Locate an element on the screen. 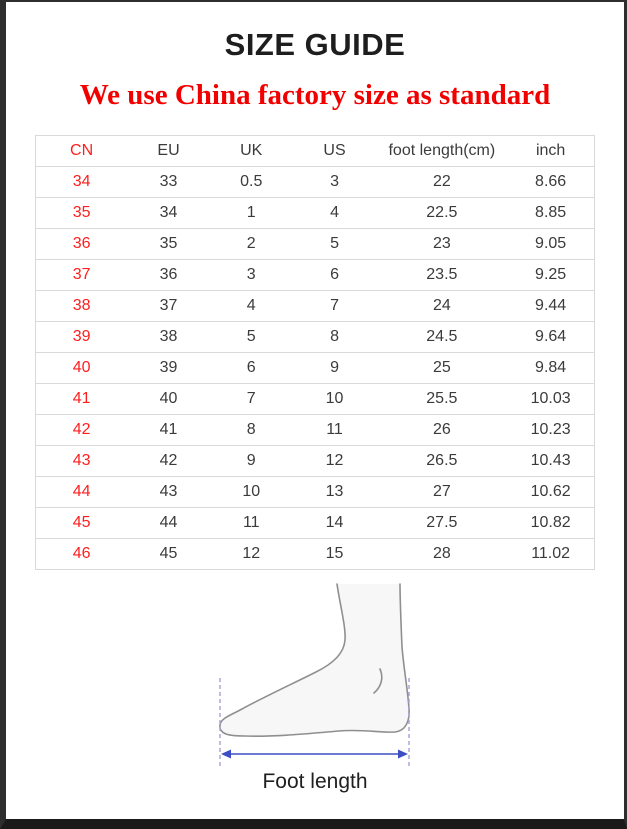 This screenshot has height=829, width=627. table-cell: 39 is located at coordinates (168, 368).